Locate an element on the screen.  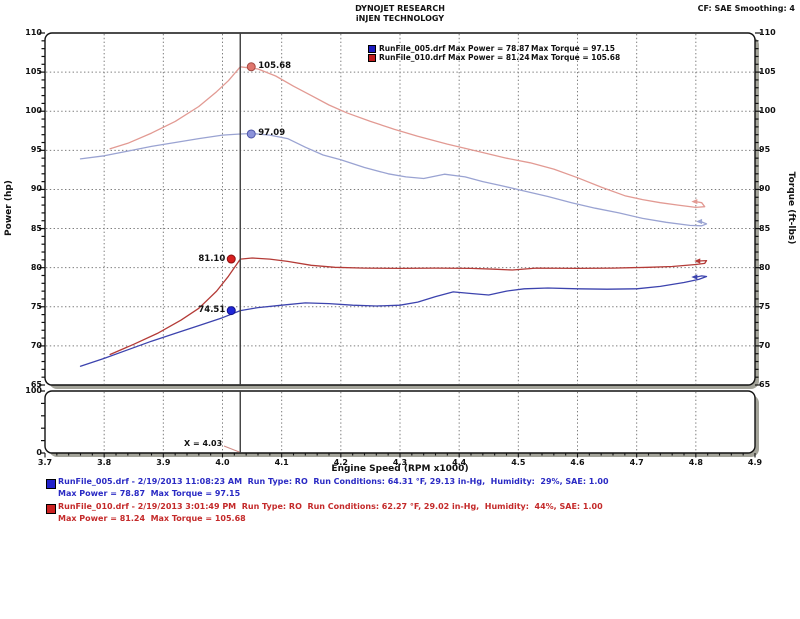
y-axis-title-power: Power (hp) is located at coordinates (9, 208).